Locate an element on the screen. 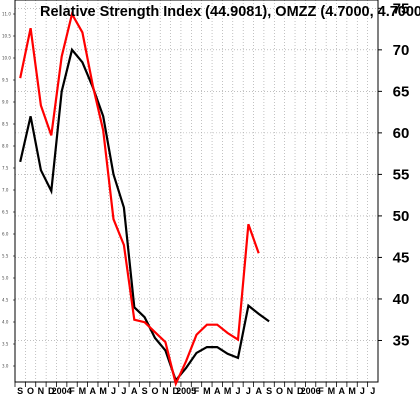 This screenshot has width=420, height=400. left-tick-label: 4.5 is located at coordinates (5, 300).